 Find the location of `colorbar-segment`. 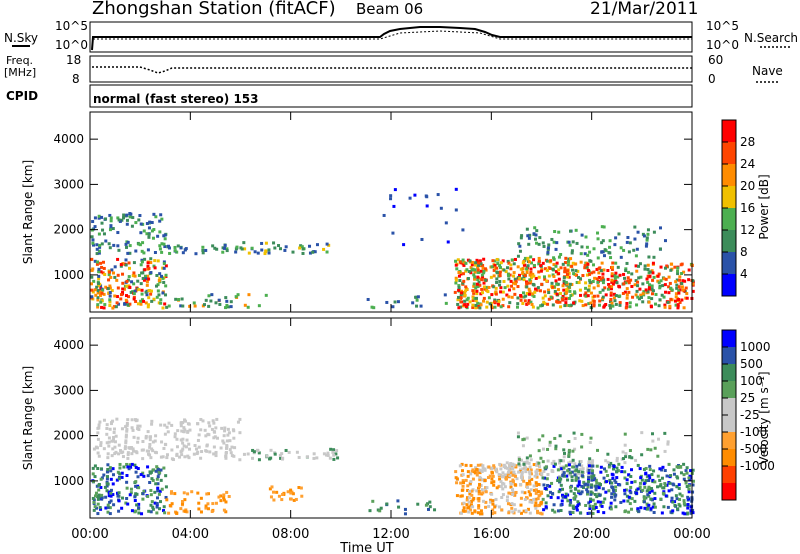

colorbar-segment is located at coordinates (729, 285).